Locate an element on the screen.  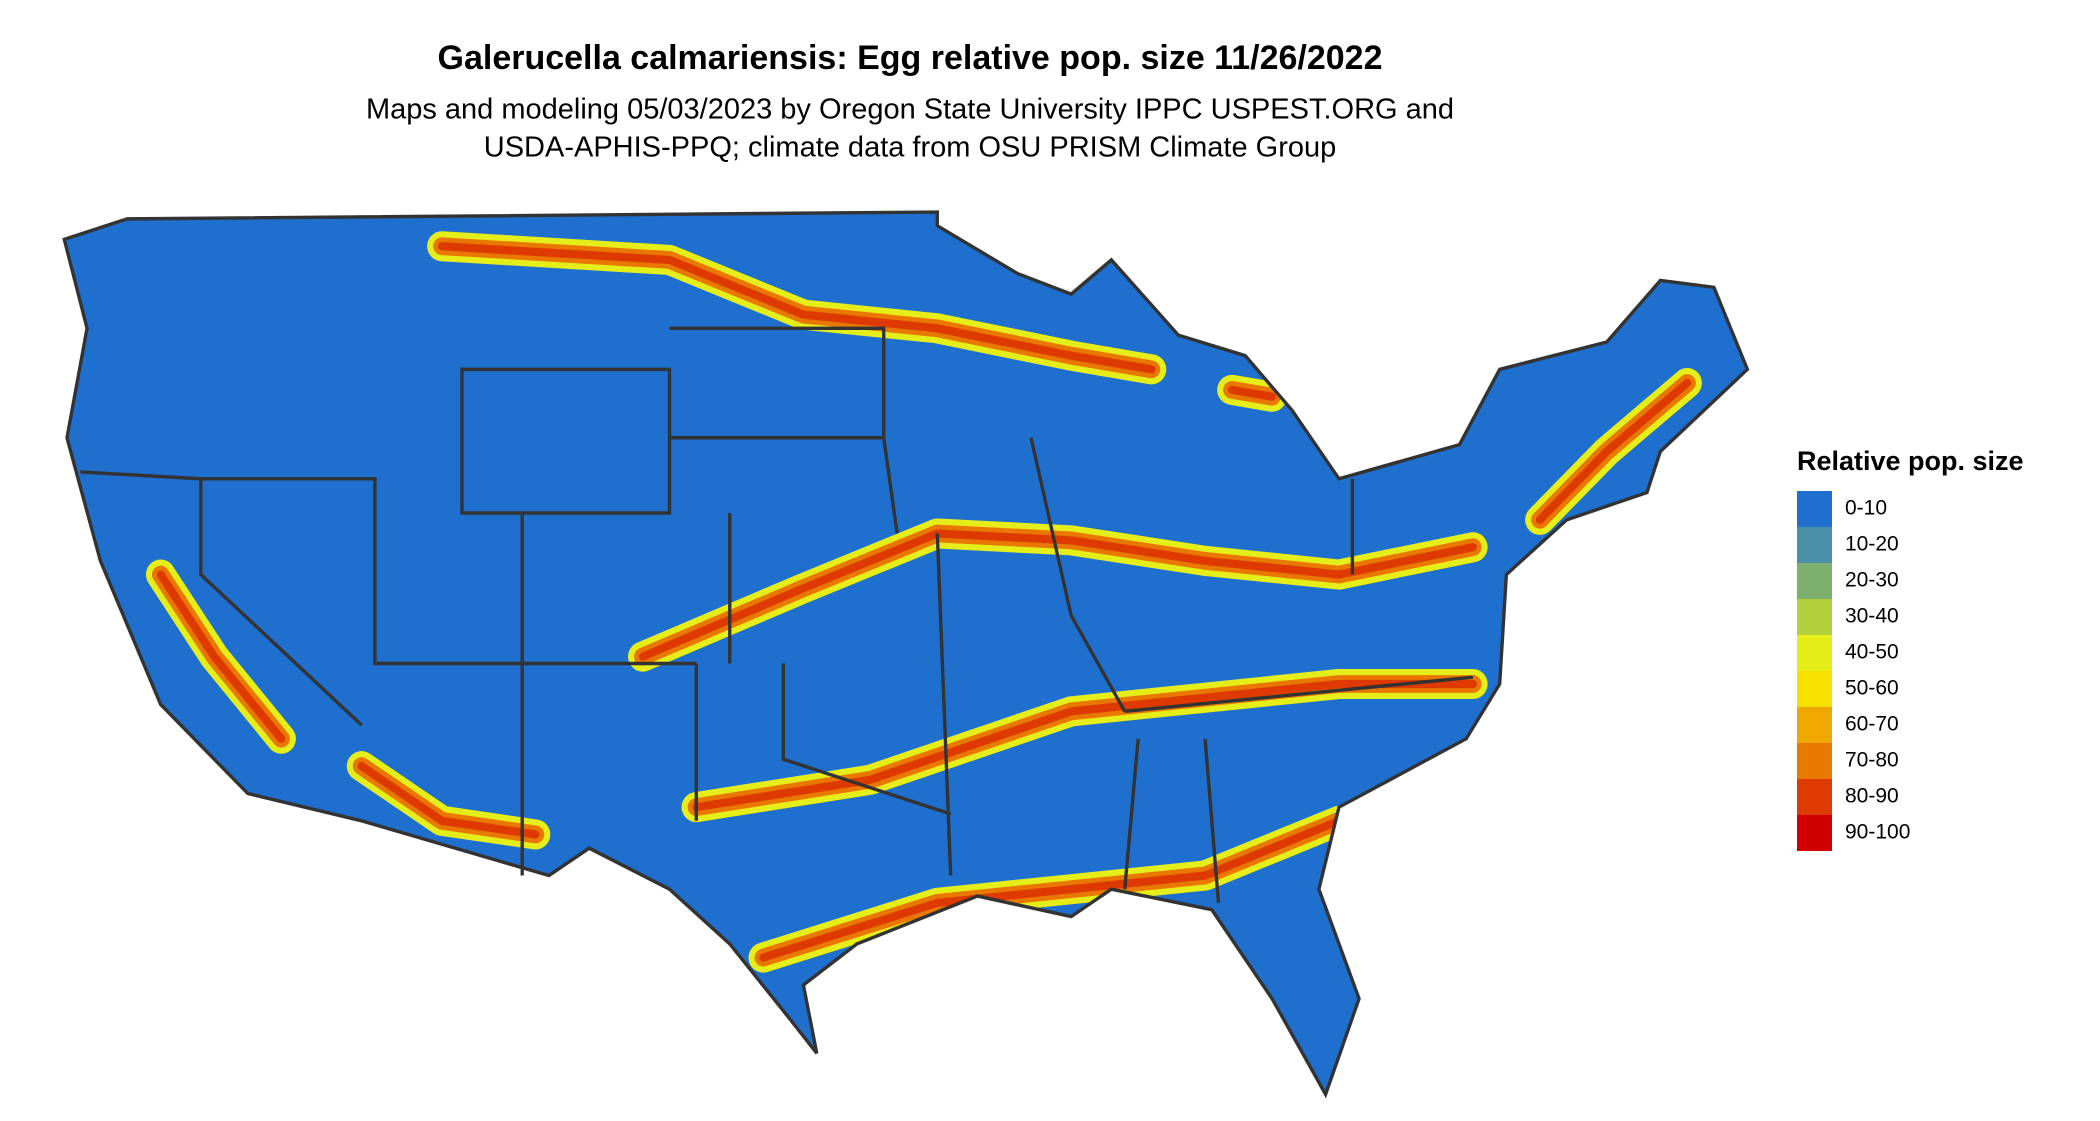
legend-label: 70-80 is located at coordinates (1872, 760).